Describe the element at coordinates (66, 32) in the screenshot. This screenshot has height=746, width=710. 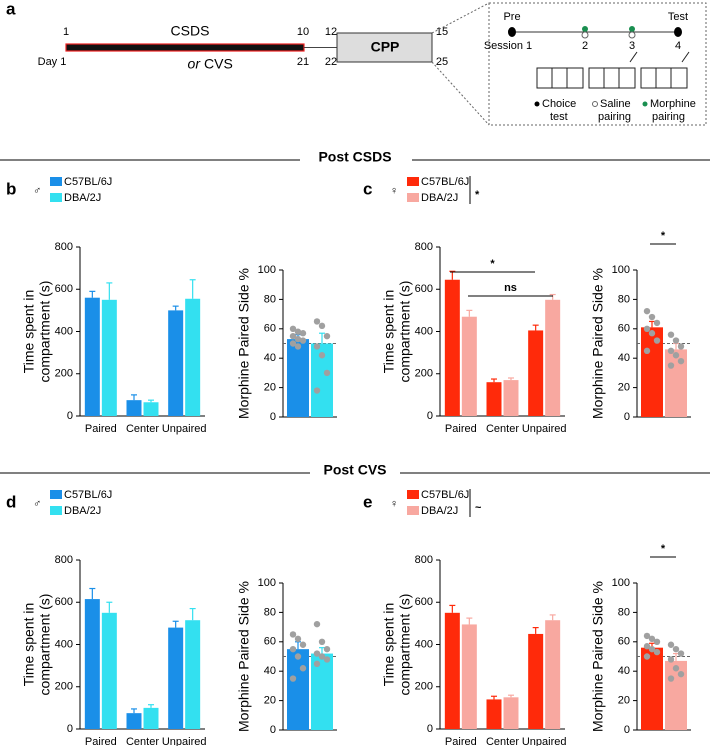
I see `day-tick: 1` at that location.